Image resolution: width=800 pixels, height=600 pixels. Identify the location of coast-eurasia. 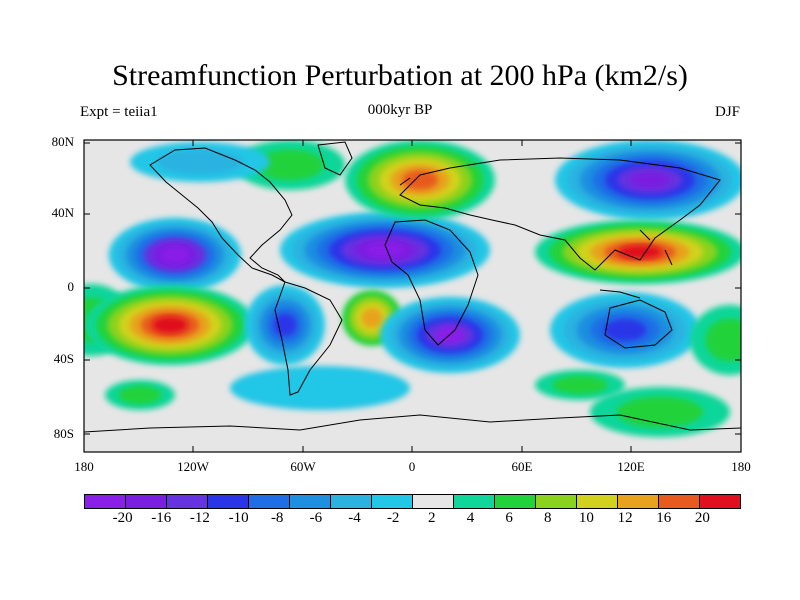
(560, 214).